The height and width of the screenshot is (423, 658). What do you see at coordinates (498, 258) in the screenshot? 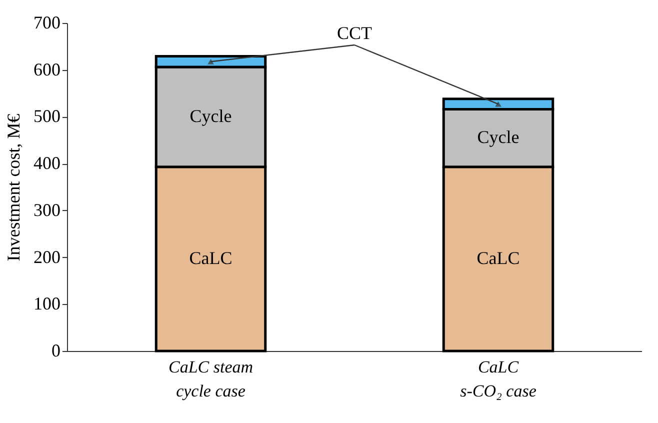
I see `text: CaLC` at bounding box center [498, 258].